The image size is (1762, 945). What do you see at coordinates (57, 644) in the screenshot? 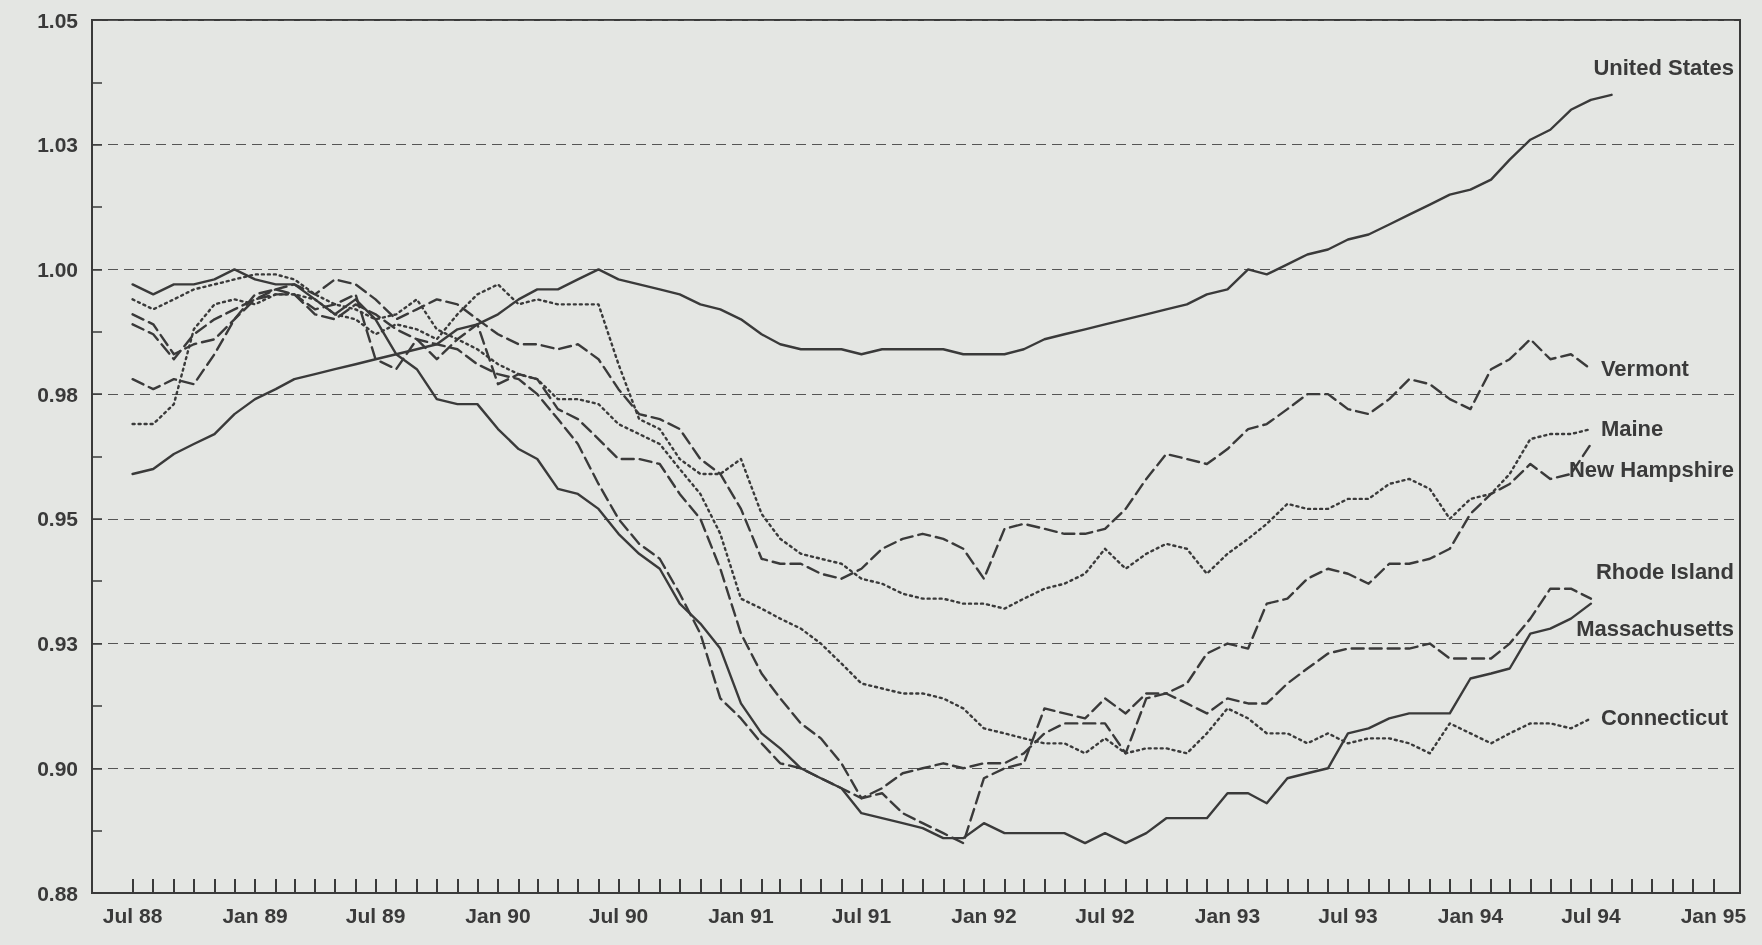
I see `y-tick-label: 0.93` at bounding box center [57, 644].